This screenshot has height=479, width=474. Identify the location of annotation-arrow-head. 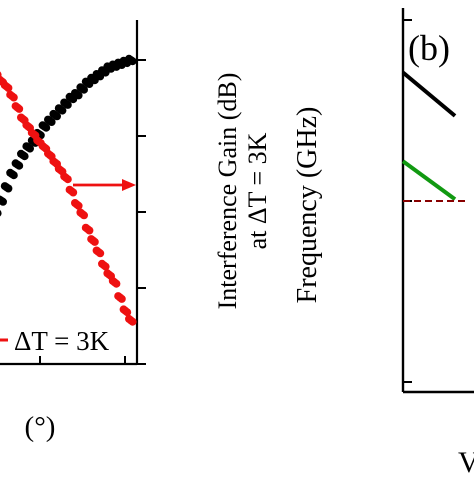
(129, 185).